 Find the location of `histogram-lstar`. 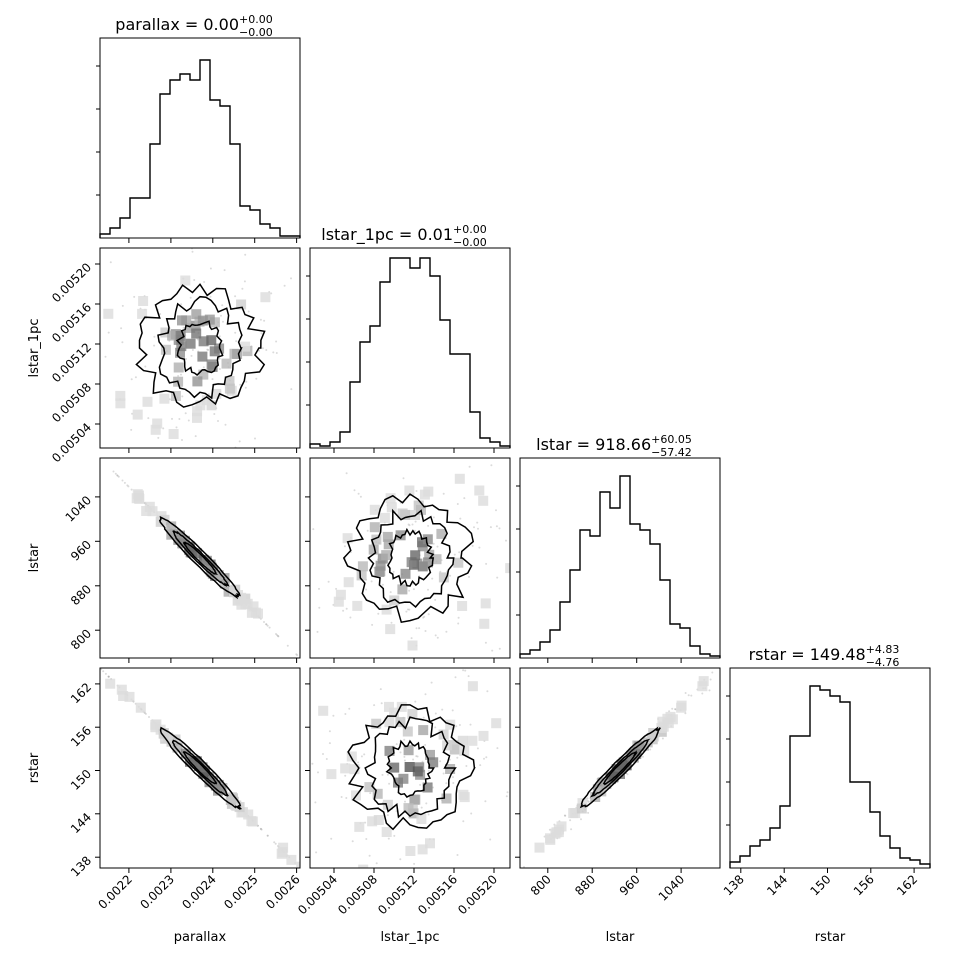

histogram-lstar is located at coordinates (620, 566).